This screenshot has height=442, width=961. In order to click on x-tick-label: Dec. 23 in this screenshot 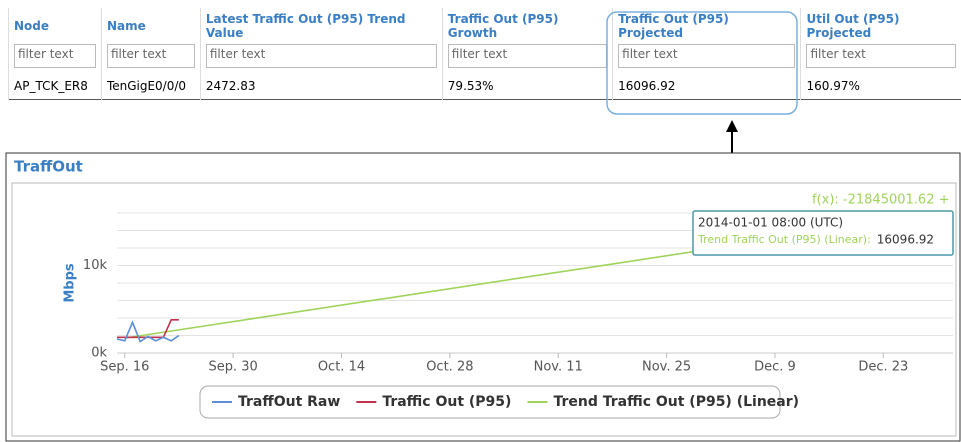, I will do `click(883, 367)`.